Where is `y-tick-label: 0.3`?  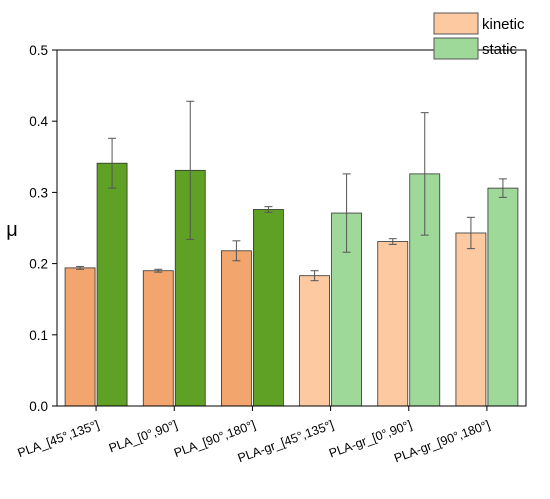 y-tick-label: 0.3 is located at coordinates (38, 192).